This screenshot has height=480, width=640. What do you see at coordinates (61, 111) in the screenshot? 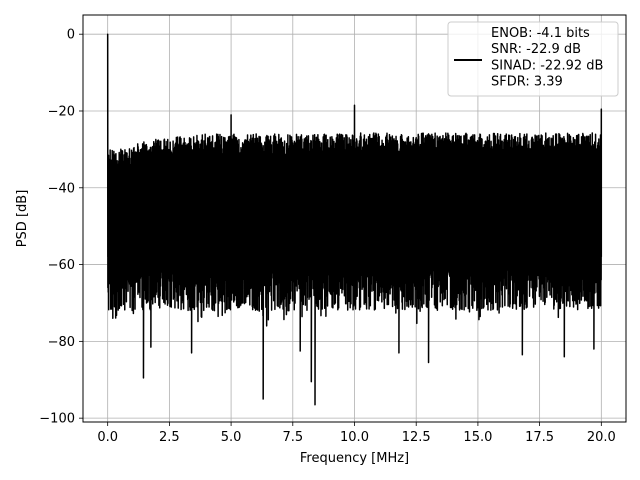
I see `y-tick-label: −20` at bounding box center [61, 111].